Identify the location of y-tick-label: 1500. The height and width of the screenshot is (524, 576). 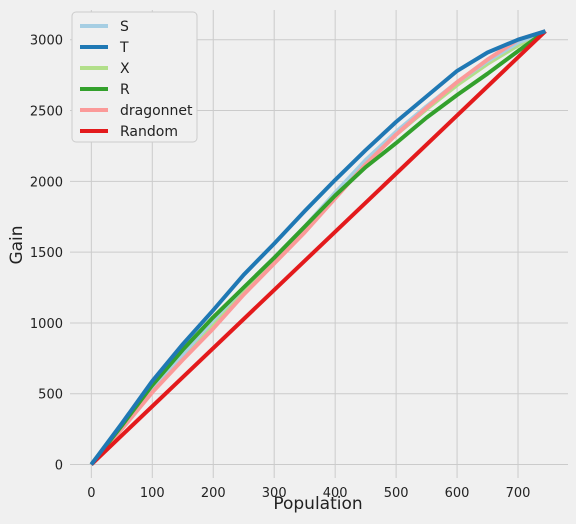
(46, 253).